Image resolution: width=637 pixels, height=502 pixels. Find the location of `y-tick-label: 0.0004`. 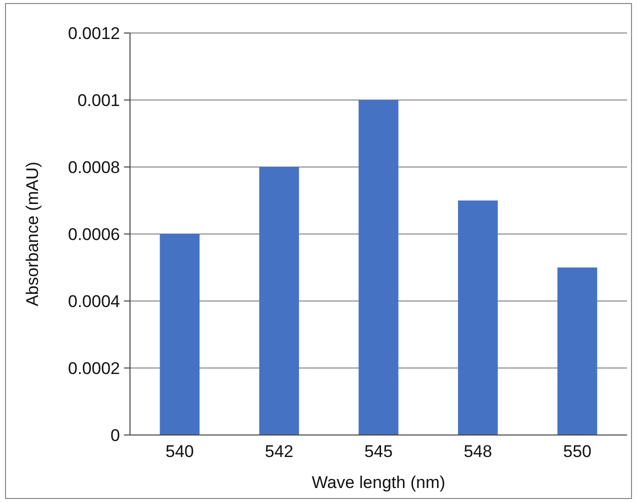

y-tick-label: 0.0004 is located at coordinates (94, 301).